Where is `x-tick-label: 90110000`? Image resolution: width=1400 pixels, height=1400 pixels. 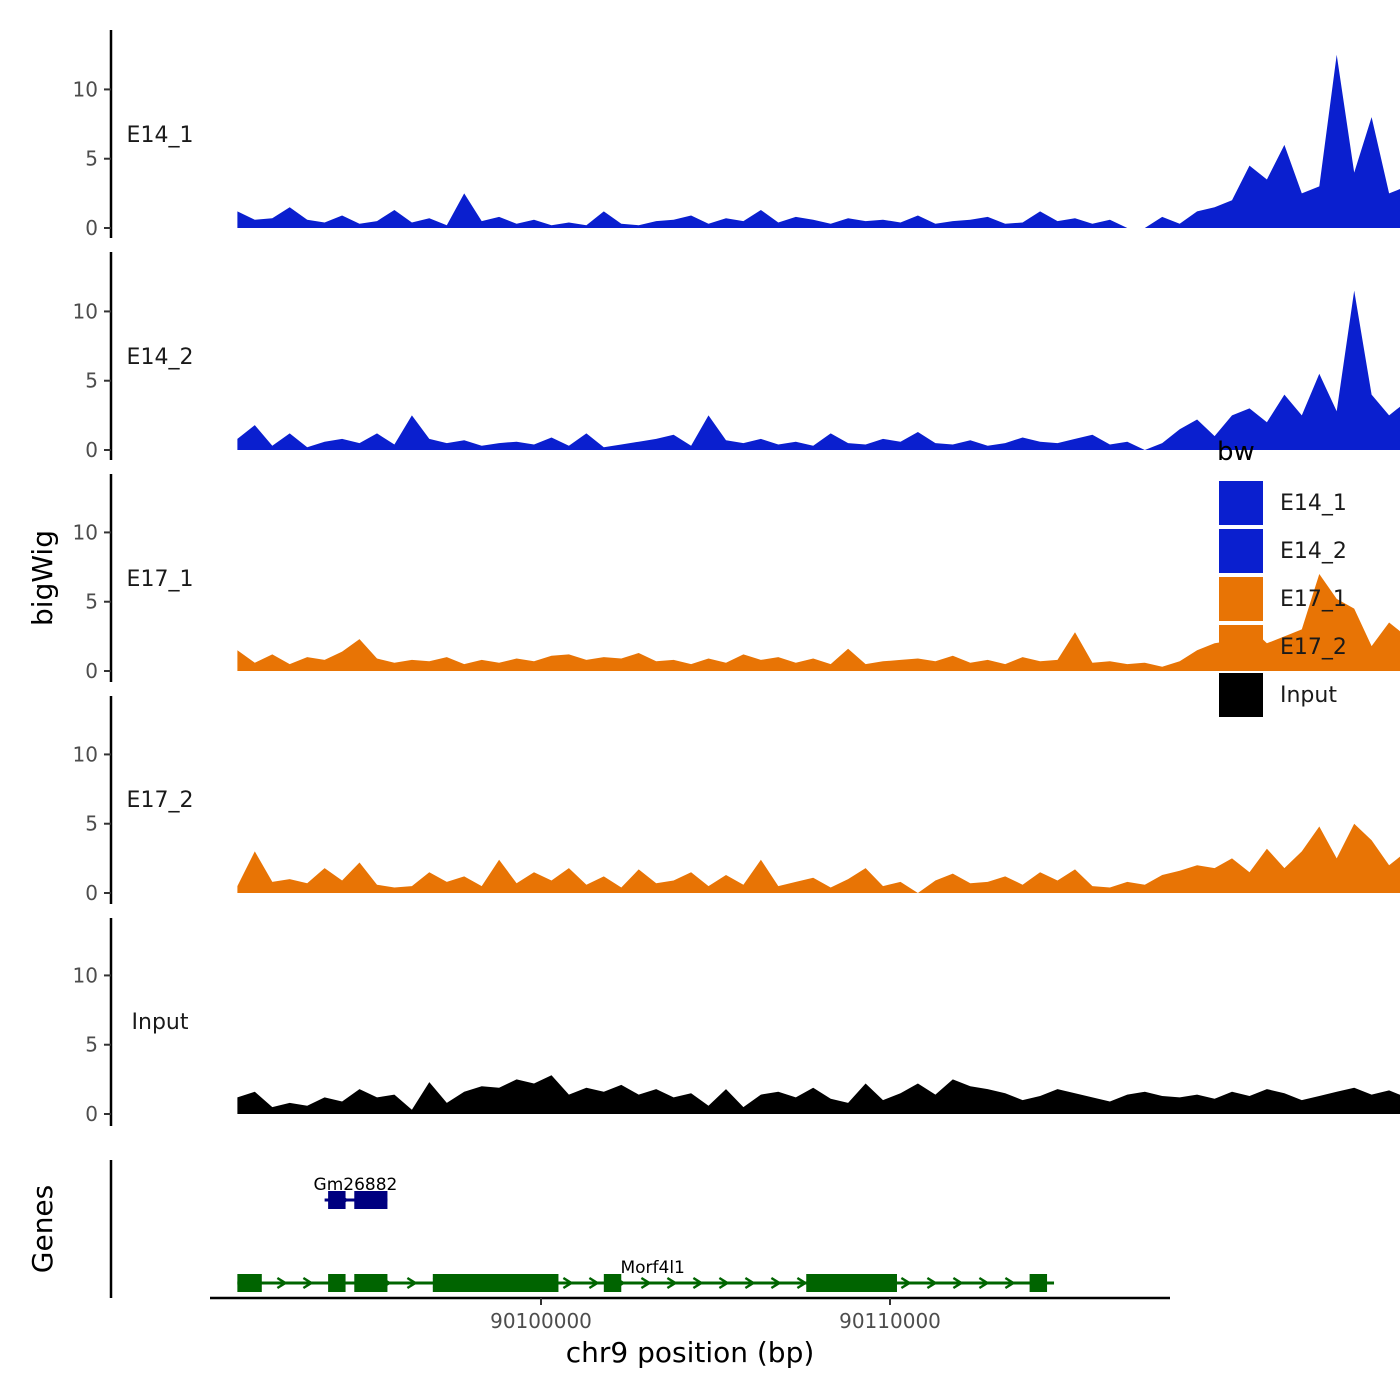
x-tick-label: 90110000 is located at coordinates (890, 1321).